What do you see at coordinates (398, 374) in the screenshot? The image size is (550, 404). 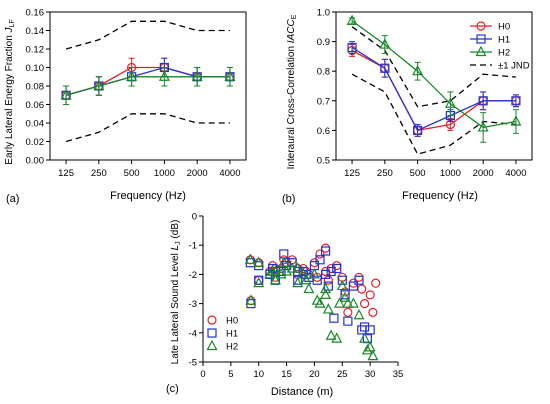 I see `x-tick-label: 35` at bounding box center [398, 374].